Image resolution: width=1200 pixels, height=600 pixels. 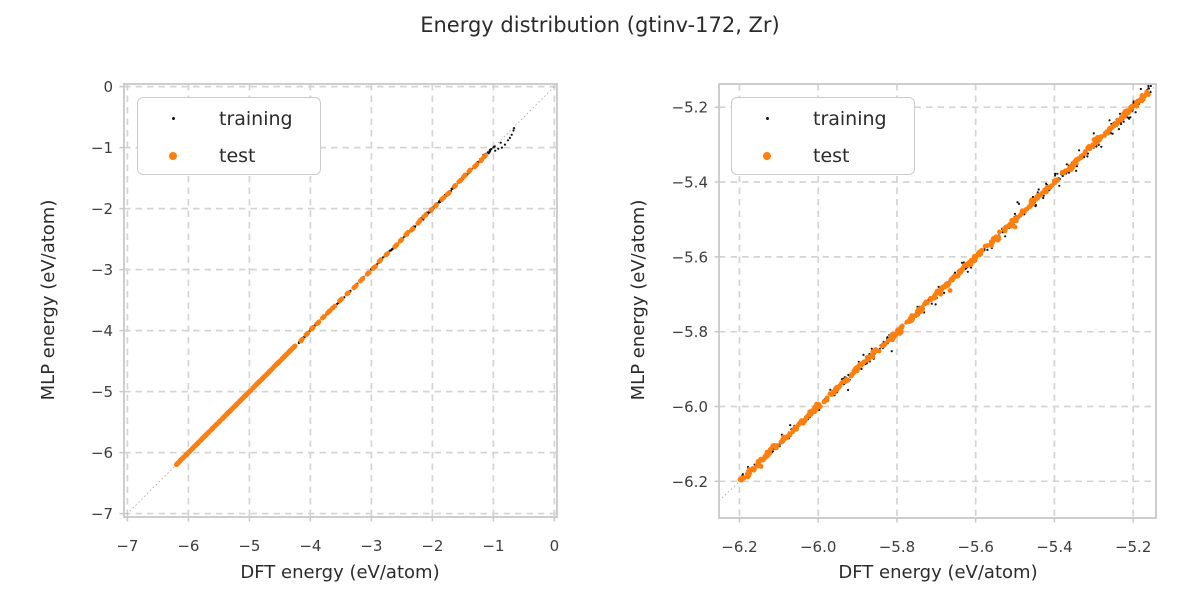 I want to click on x-tick-label: 0, so click(x=555, y=546).